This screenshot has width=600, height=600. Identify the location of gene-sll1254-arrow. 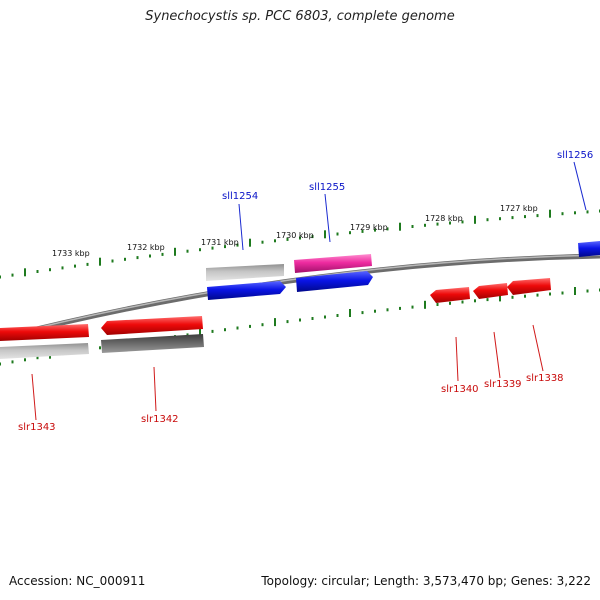
(246, 290).